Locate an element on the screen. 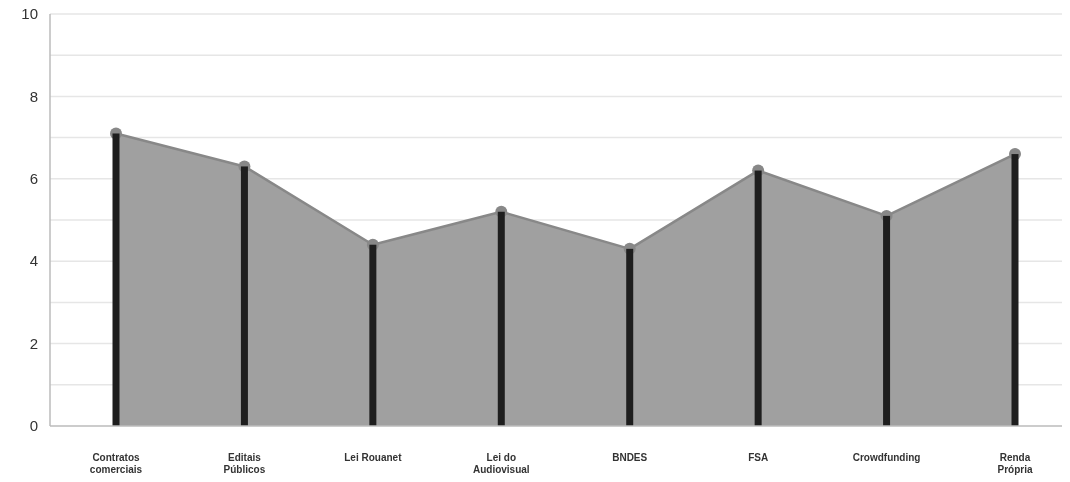  x-tick-label: Lei Rouanet is located at coordinates (373, 457).